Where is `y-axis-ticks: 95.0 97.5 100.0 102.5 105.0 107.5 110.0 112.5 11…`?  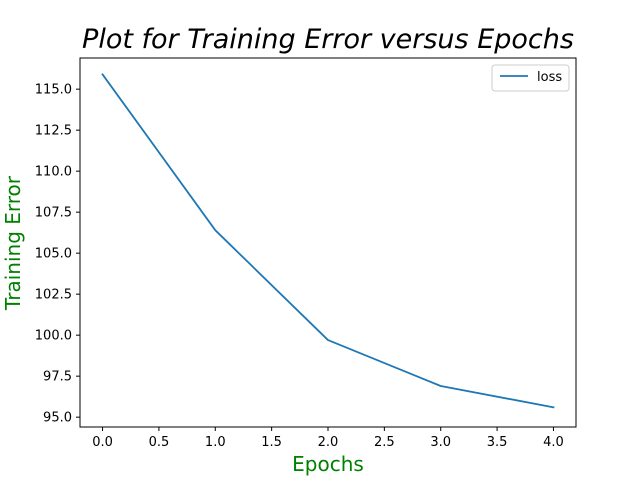 y-axis-ticks: 95.0 97.5 100.0 102.5 105.0 107.5 110.0 112.5 11… is located at coordinates (57, 254).